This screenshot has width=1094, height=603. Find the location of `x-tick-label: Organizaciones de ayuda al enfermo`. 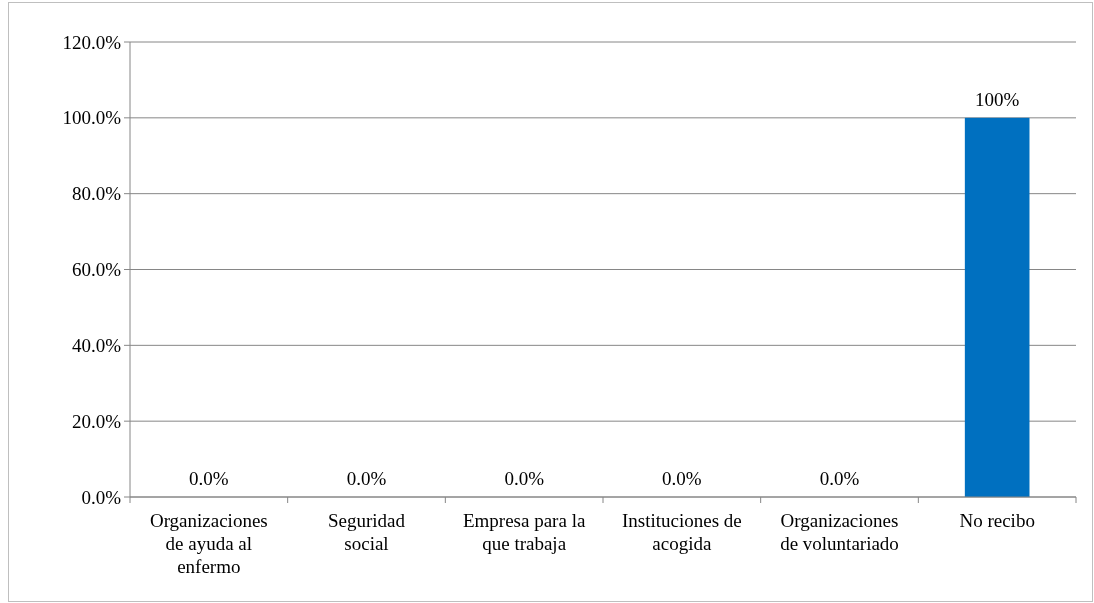

x-tick-label: Organizaciones de ayuda al enfermo is located at coordinates (208, 543).